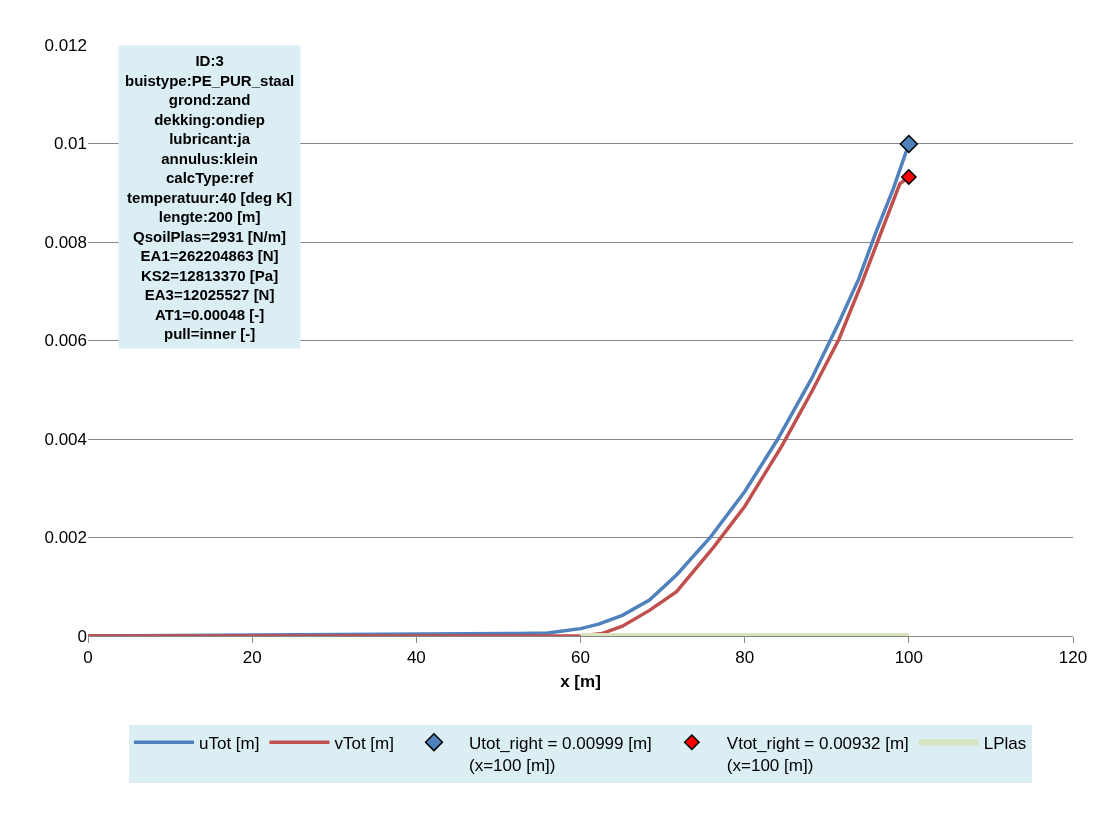 This screenshot has width=1112, height=814. What do you see at coordinates (1073, 658) in the screenshot?
I see `x-tick-label: 120` at bounding box center [1073, 658].